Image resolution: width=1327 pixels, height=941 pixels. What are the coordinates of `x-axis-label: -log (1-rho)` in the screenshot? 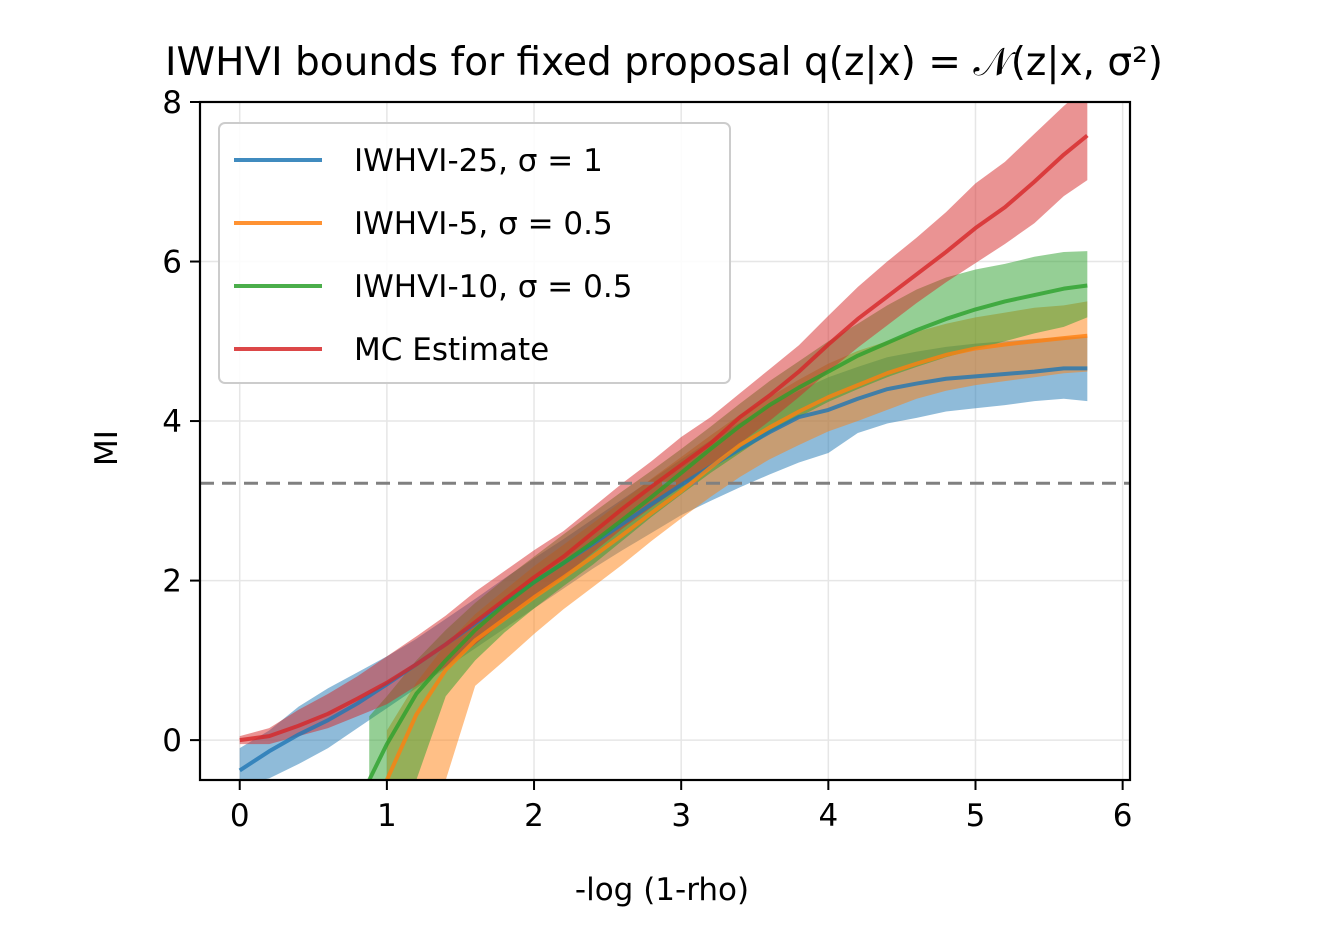 It's located at (662, 890).